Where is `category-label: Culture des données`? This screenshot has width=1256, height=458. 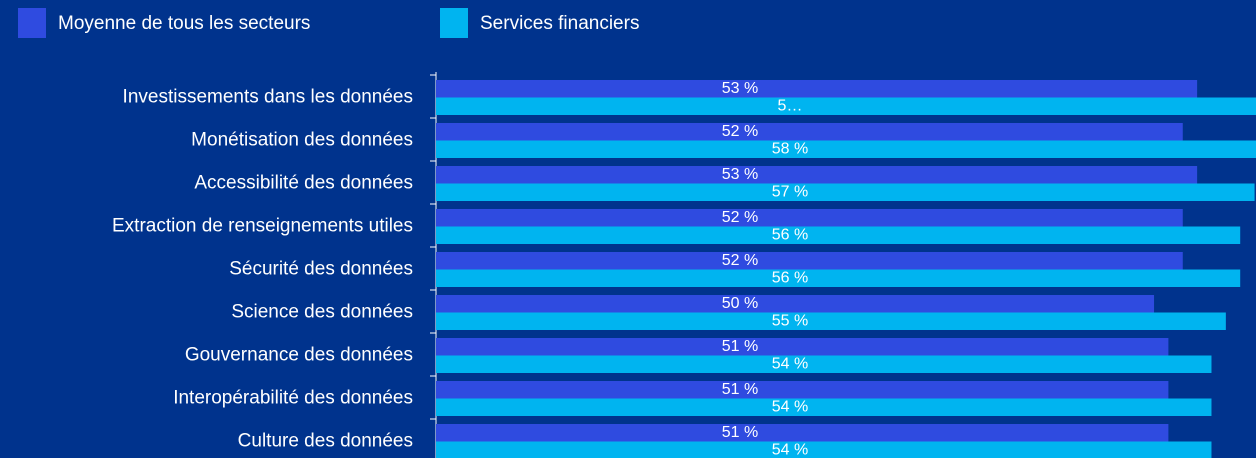
category-label: Culture des données is located at coordinates (325, 441).